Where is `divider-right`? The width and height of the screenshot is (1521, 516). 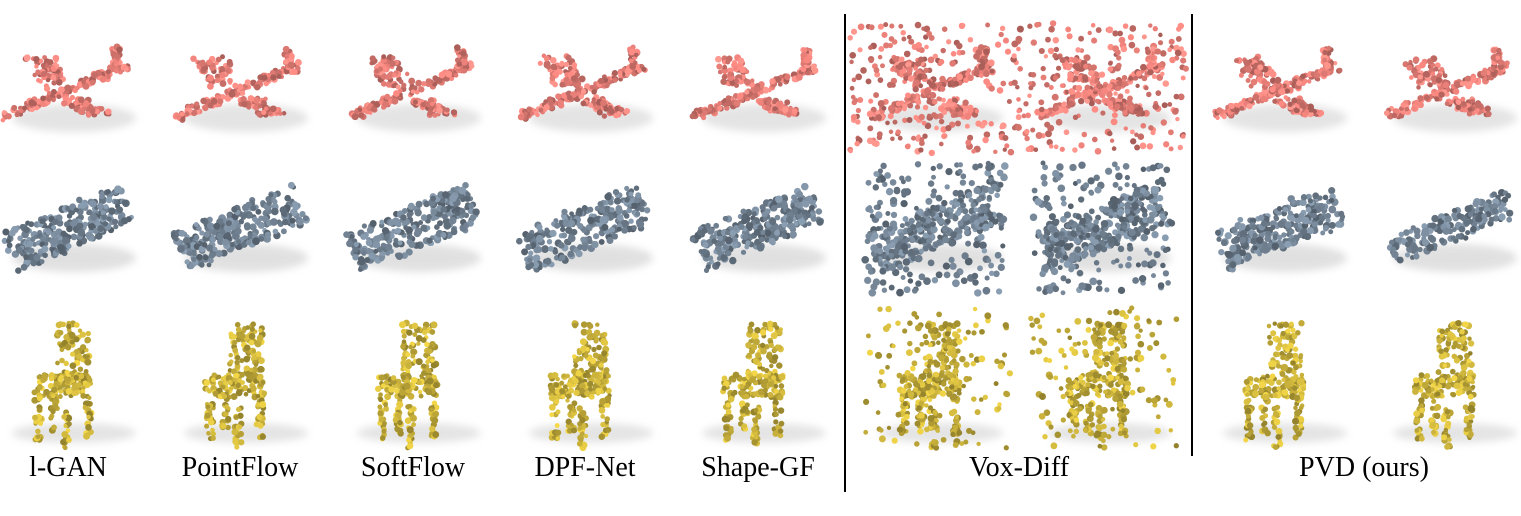 divider-right is located at coordinates (1192, 235).